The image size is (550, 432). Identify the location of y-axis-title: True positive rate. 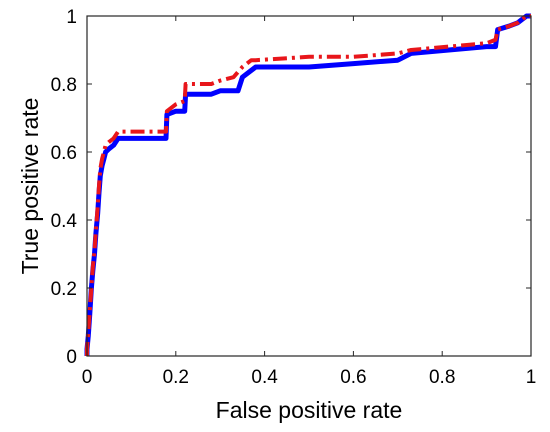
(30, 186).